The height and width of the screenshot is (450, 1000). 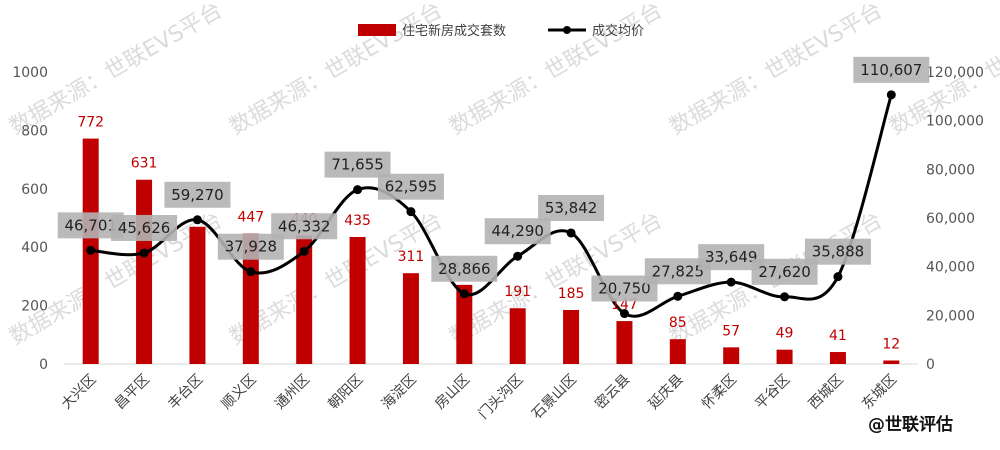 I want to click on legend-swatch-marker, so click(x=567, y=30).